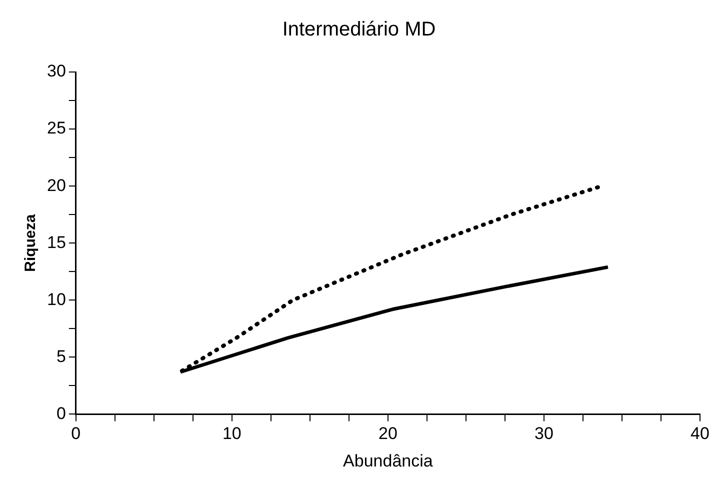 This screenshot has height=494, width=728. Describe the element at coordinates (388, 434) in the screenshot. I see `x-tick-label: 20` at that location.